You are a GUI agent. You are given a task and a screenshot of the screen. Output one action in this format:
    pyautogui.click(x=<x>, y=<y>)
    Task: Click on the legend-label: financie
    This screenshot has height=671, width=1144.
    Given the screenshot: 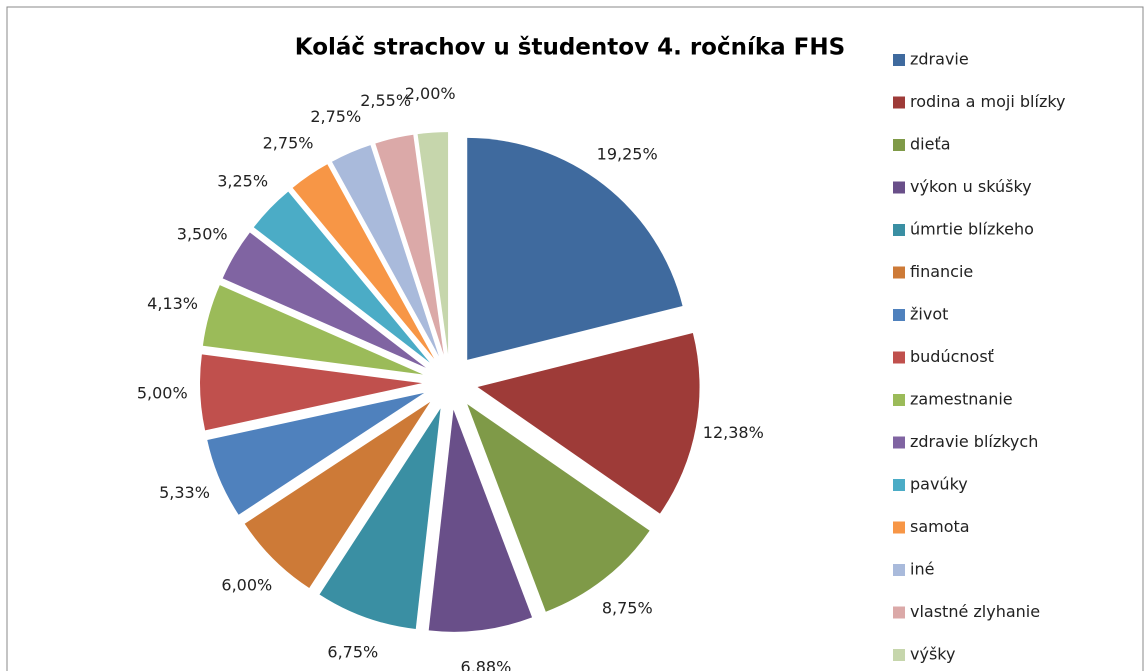 What is the action you would take?
    pyautogui.click(x=941, y=271)
    